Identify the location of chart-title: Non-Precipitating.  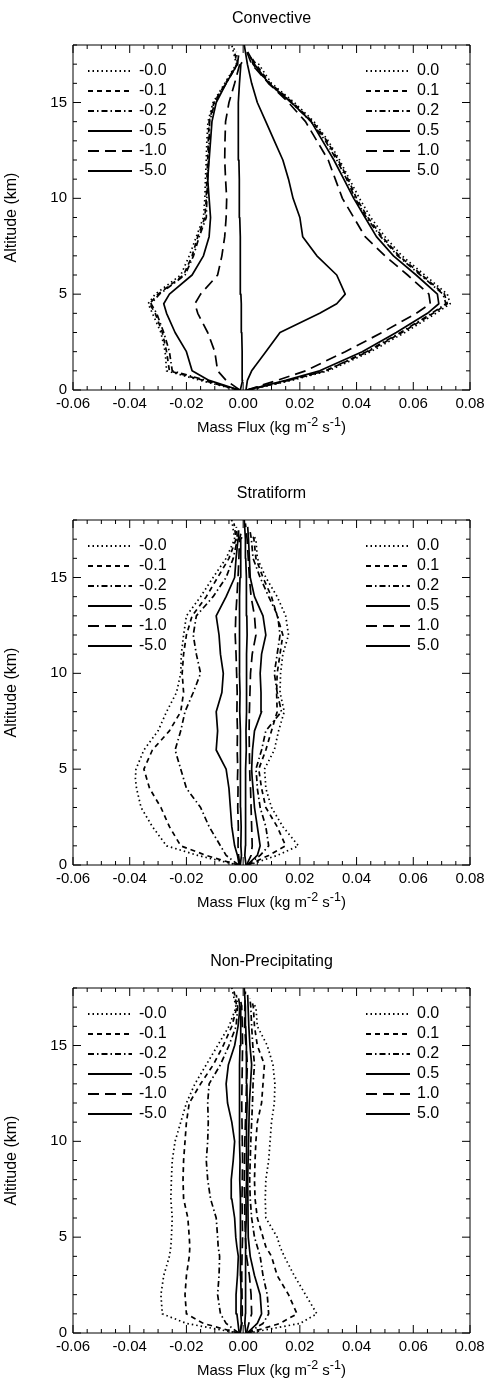
(271, 961).